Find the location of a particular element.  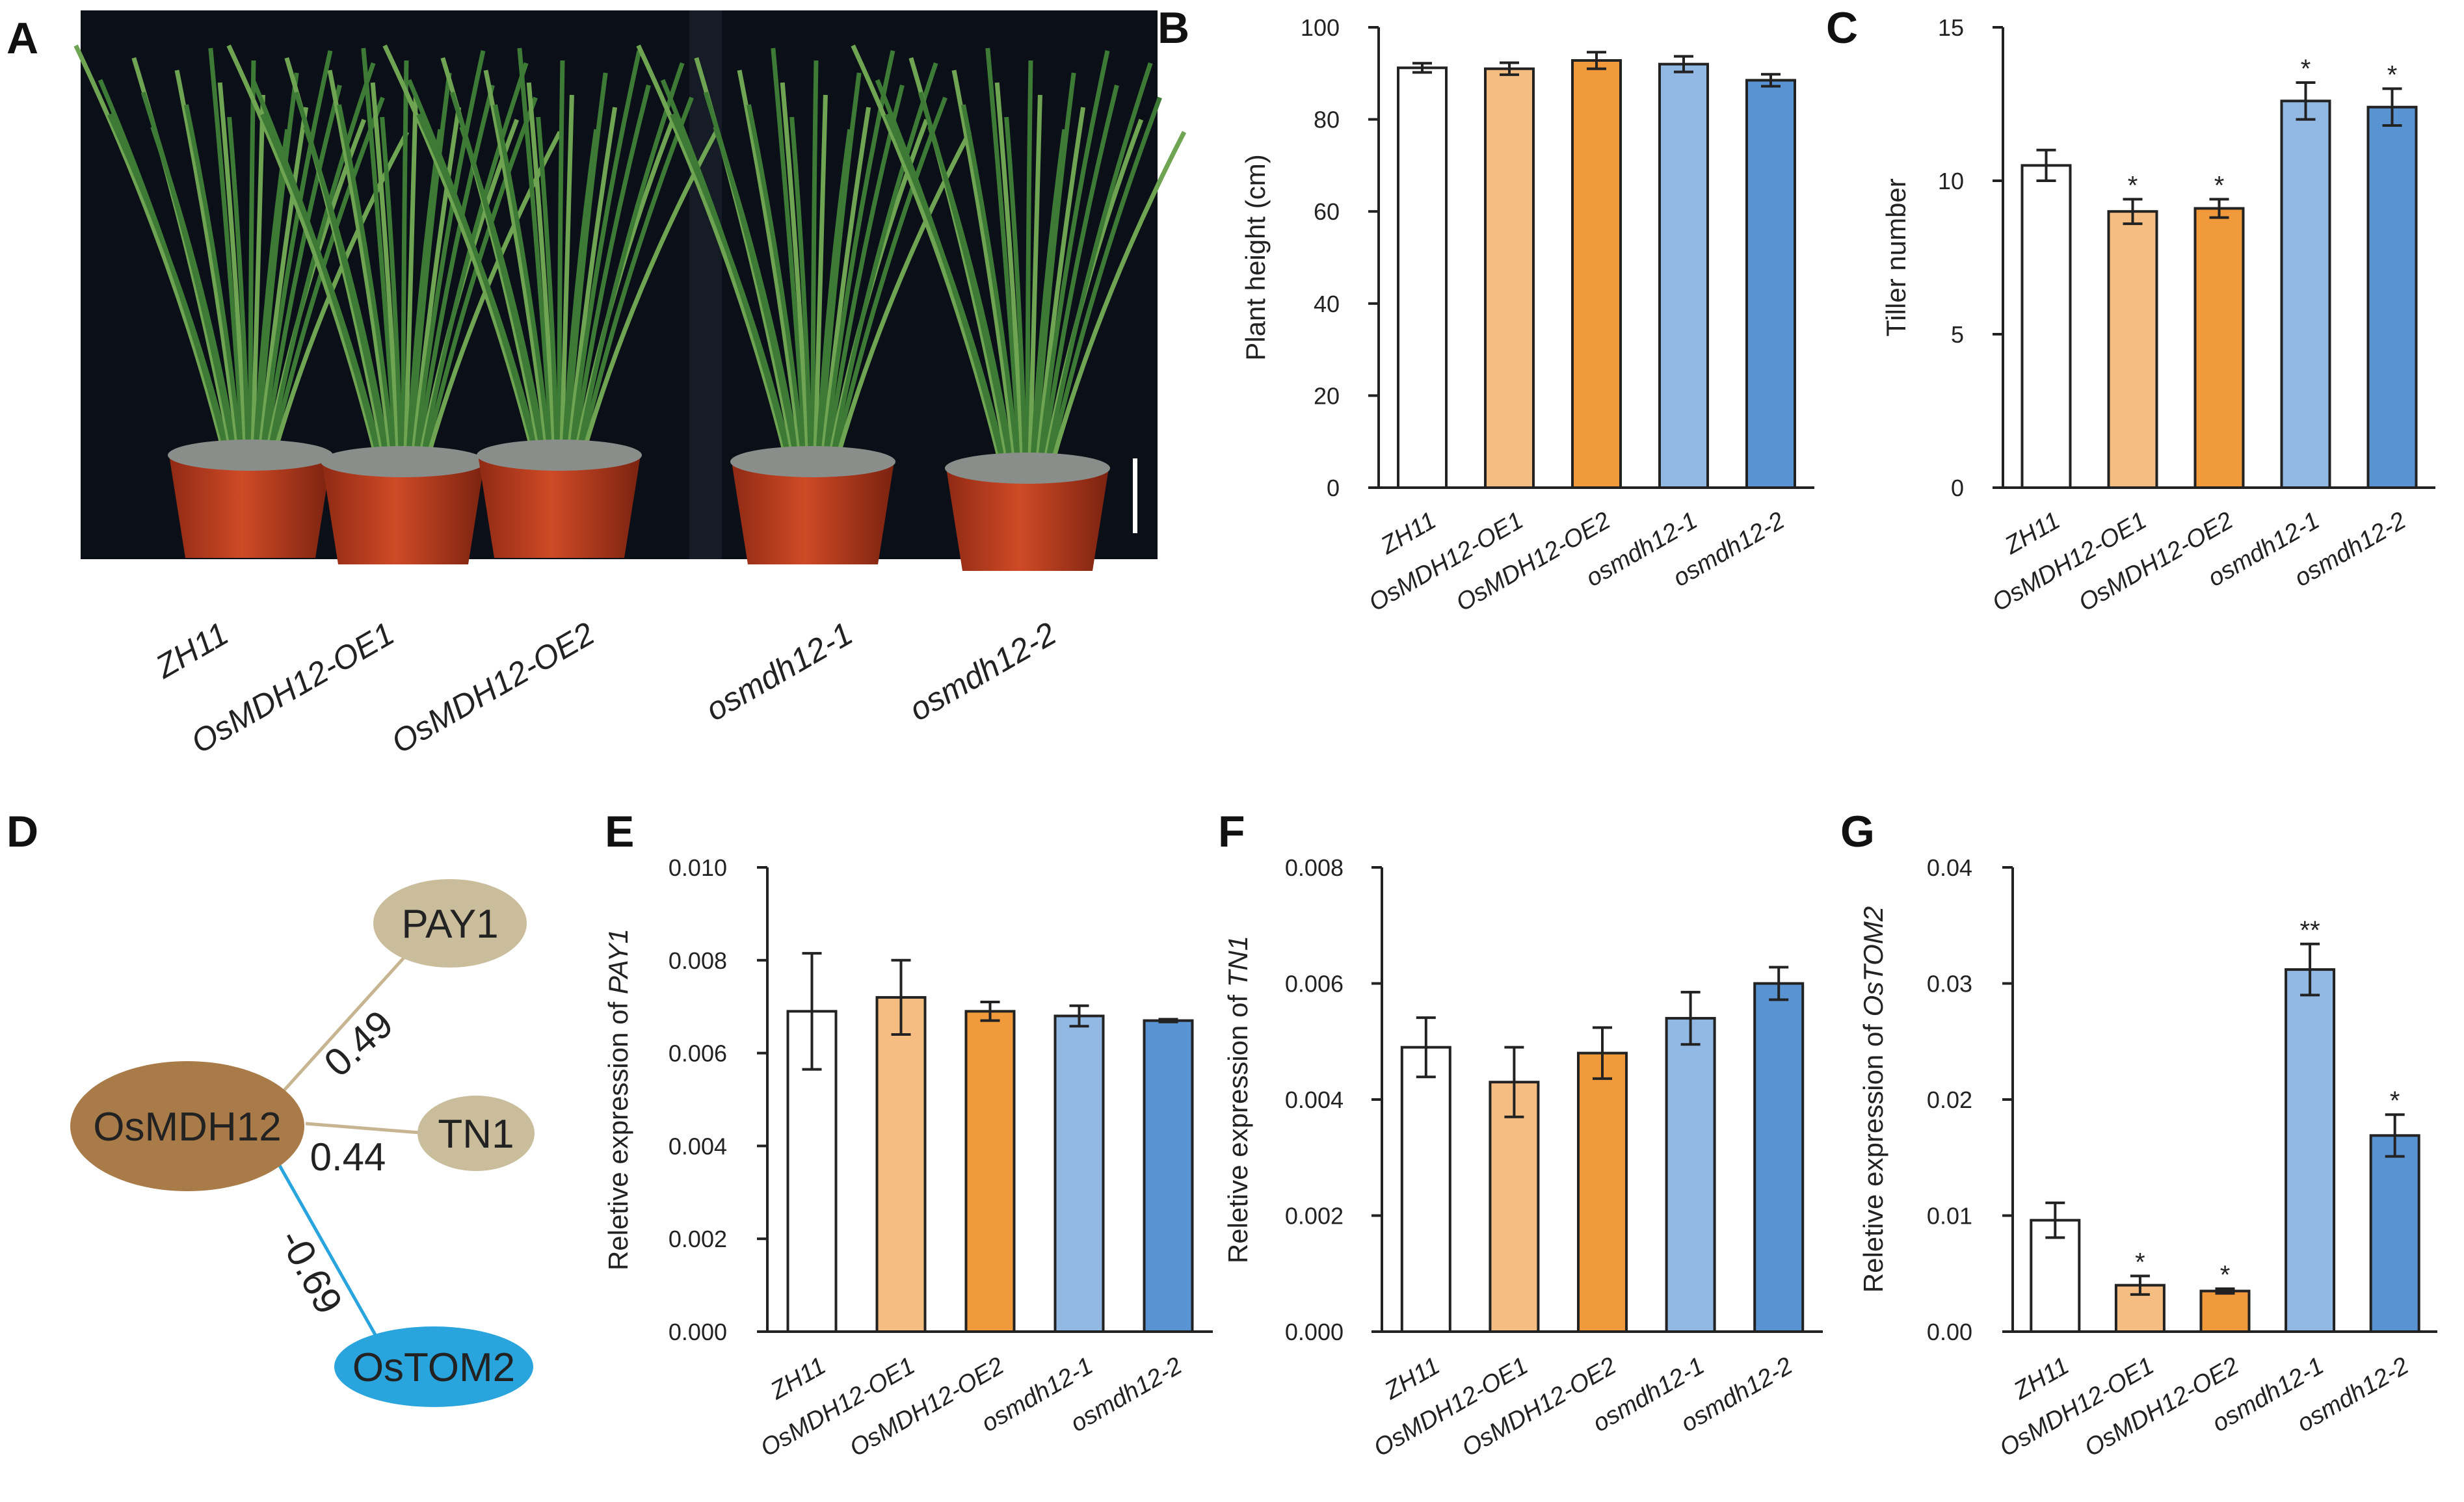

y-tick-label: 0.00 is located at coordinates (1949, 1332).